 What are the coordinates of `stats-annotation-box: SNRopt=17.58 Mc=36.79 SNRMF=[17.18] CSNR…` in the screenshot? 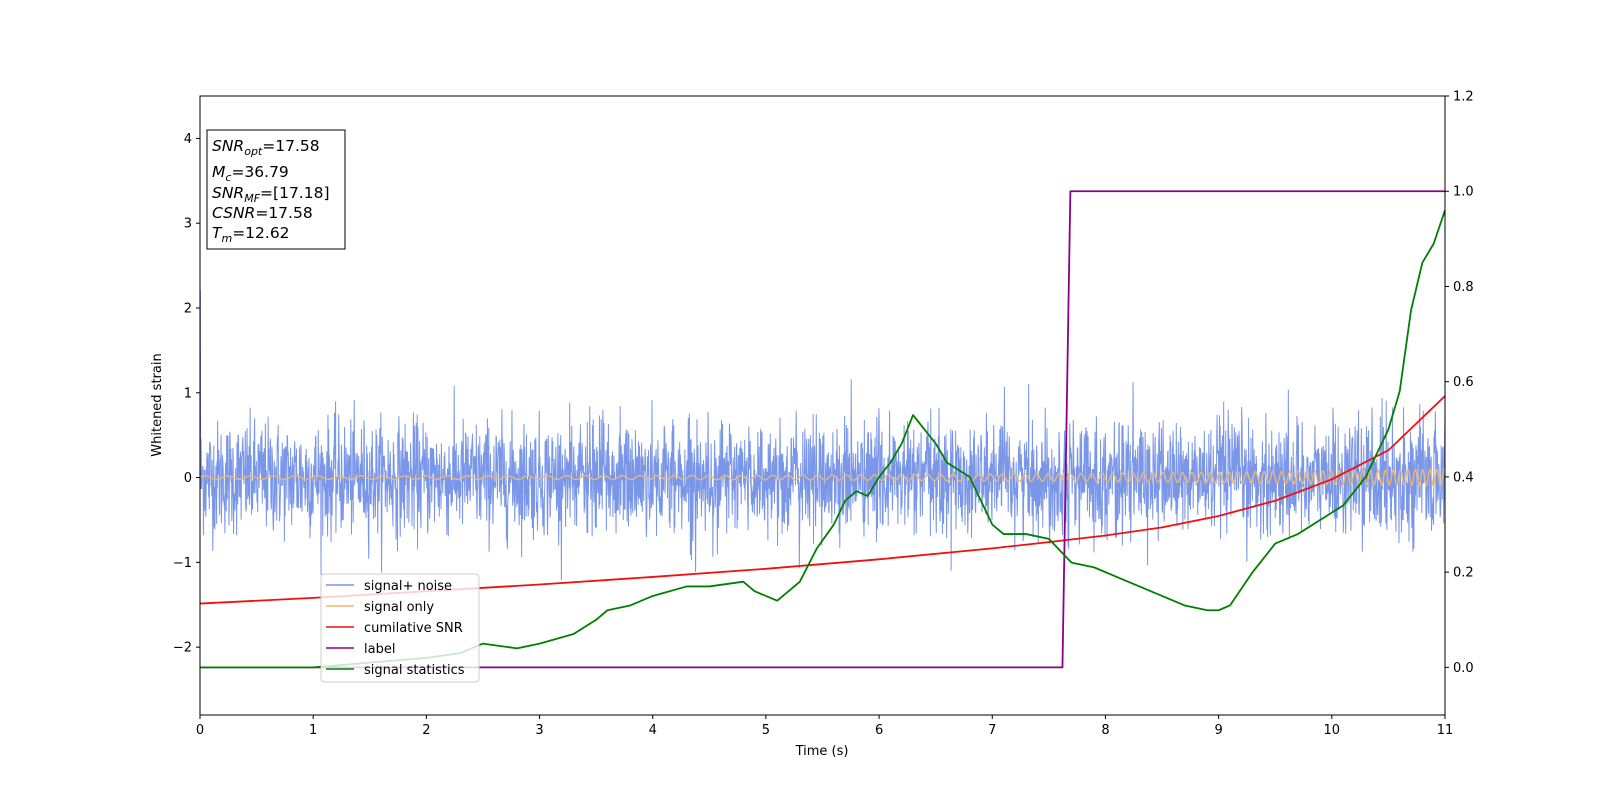 It's located at (276, 189).